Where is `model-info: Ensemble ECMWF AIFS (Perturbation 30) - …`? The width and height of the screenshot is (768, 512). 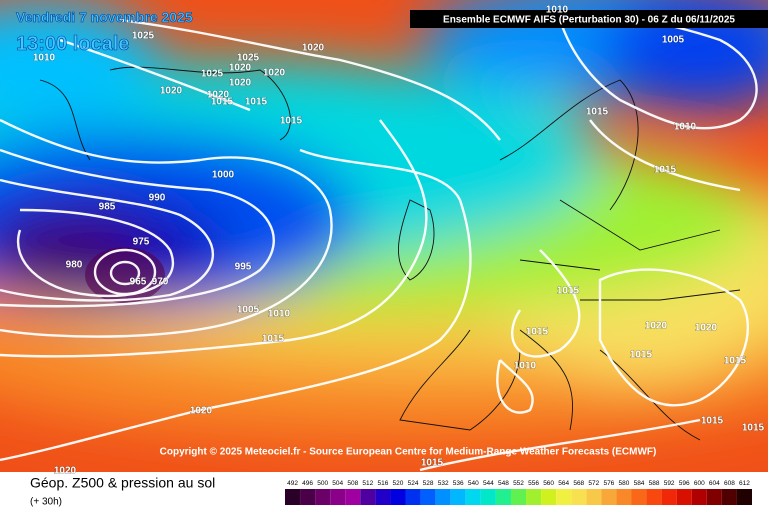 model-info: Ensemble ECMWF AIFS (Perturbation 30) - … is located at coordinates (589, 20).